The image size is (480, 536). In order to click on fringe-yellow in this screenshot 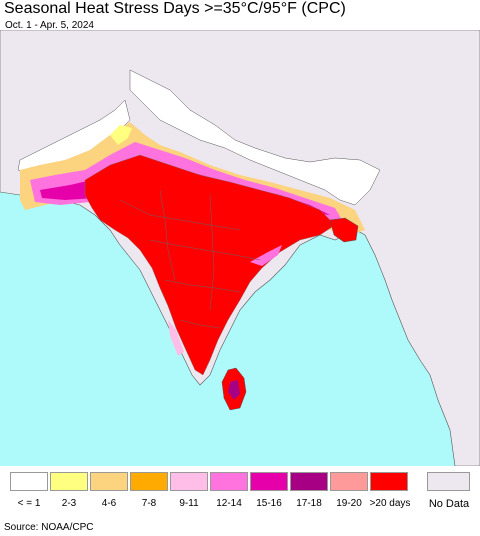, I will do `click(121, 135)`.